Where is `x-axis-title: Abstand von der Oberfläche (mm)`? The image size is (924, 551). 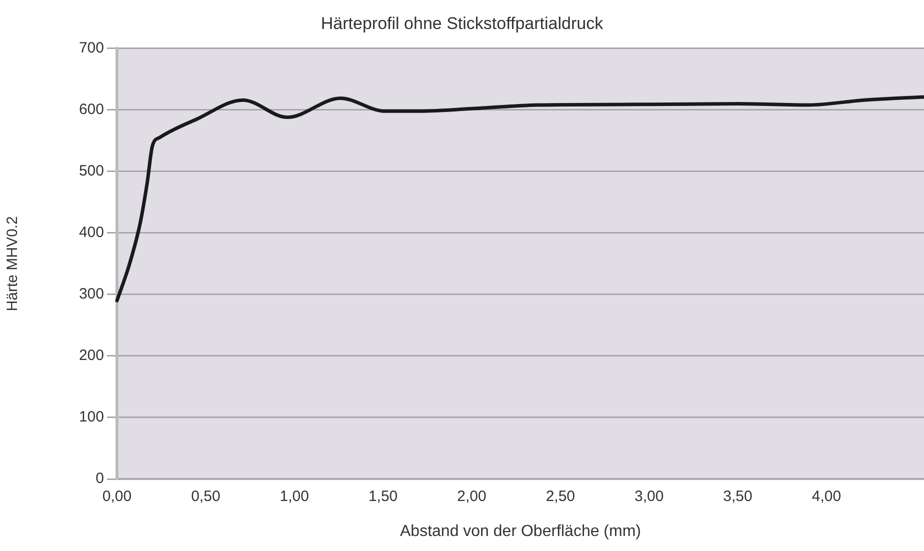 x-axis-title: Abstand von der Oberfläche (mm) is located at coordinates (520, 531).